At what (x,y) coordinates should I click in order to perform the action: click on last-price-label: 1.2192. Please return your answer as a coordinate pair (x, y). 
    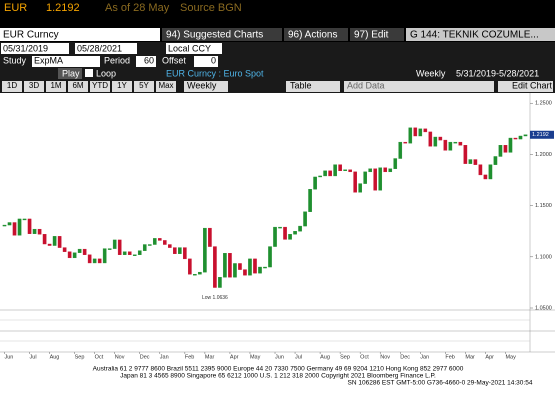
    Looking at the image, I should click on (540, 135).